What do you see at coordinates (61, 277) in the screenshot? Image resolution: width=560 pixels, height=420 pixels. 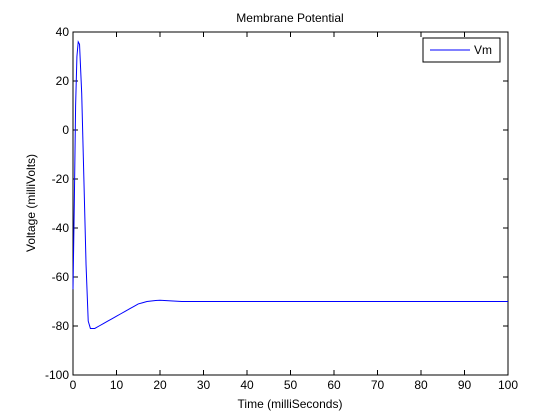 I see `y-tick-label: -60` at bounding box center [61, 277].